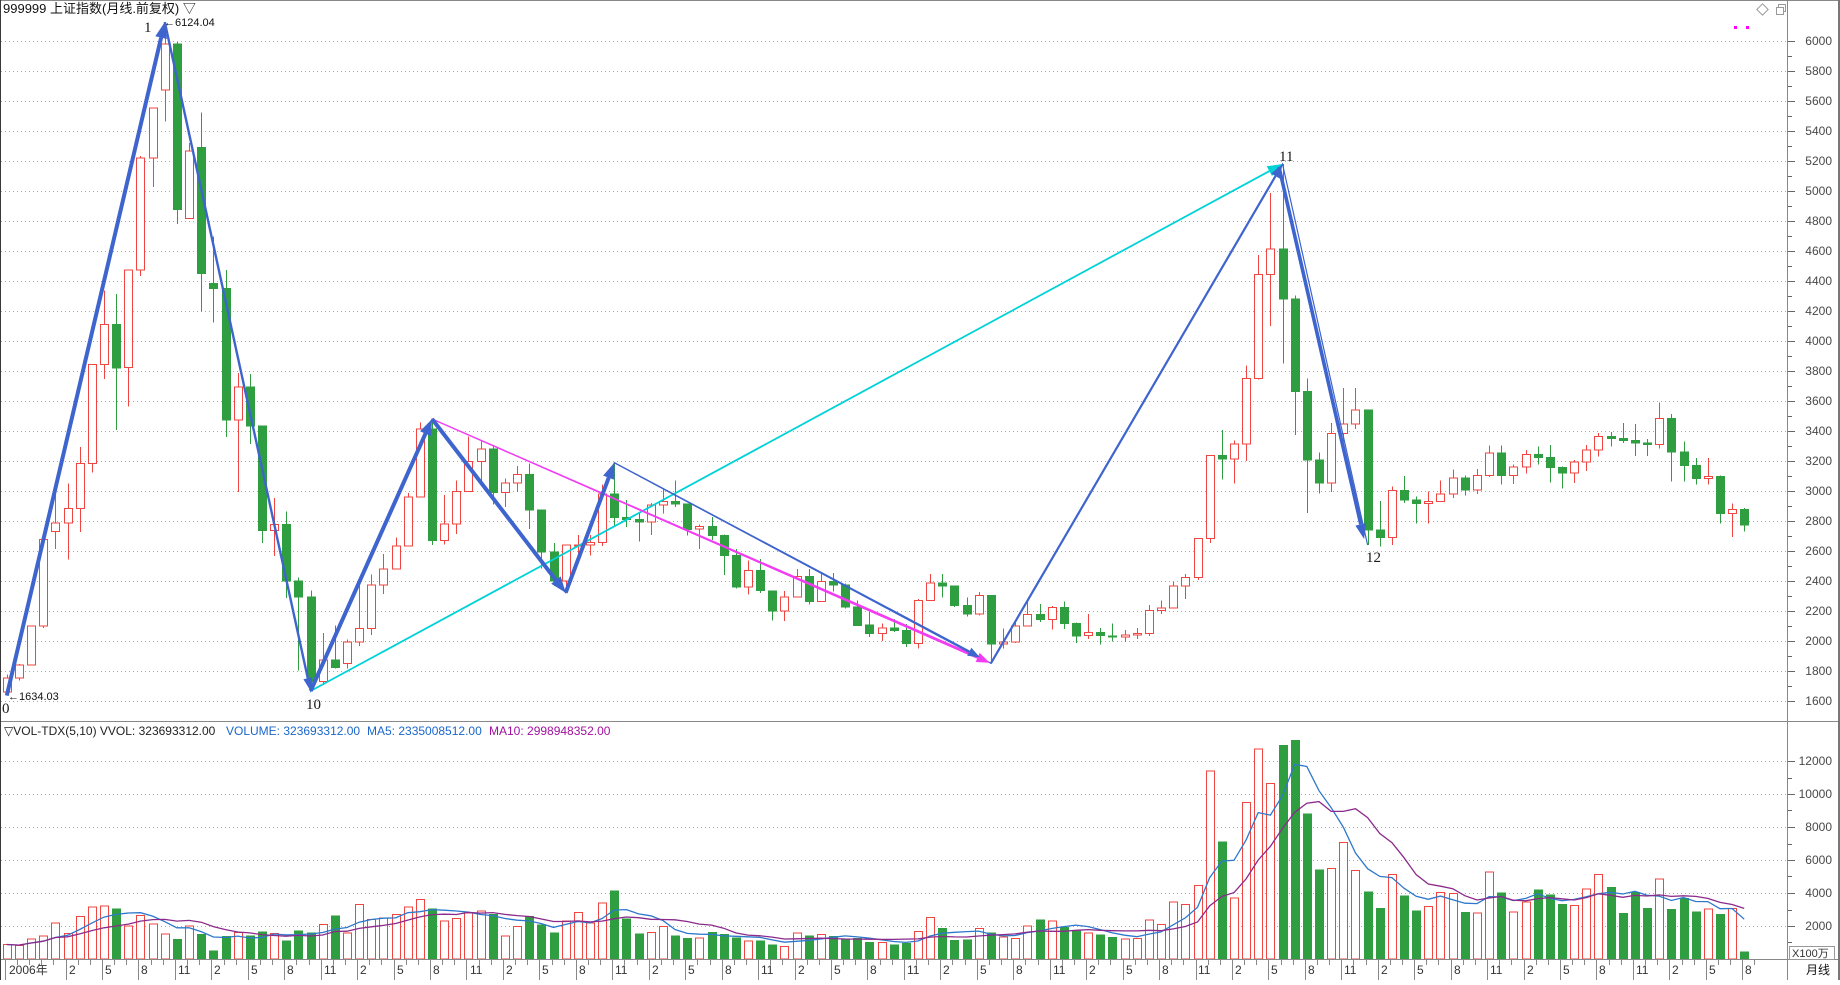 The height and width of the screenshot is (985, 1840). What do you see at coordinates (1818, 701) in the screenshot?
I see `svg-text: 1600` at bounding box center [1818, 701].